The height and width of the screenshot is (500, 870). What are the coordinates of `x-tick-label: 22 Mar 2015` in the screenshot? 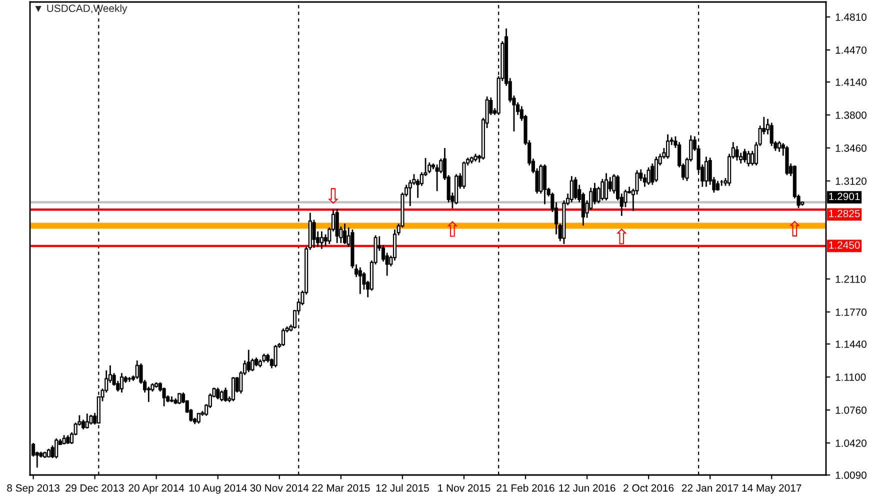 It's located at (341, 488).